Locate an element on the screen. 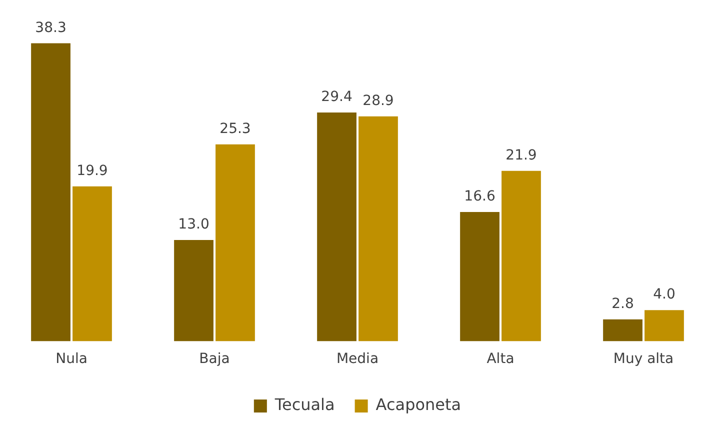 This screenshot has width=715, height=434. data-label: 16.6 is located at coordinates (480, 196).